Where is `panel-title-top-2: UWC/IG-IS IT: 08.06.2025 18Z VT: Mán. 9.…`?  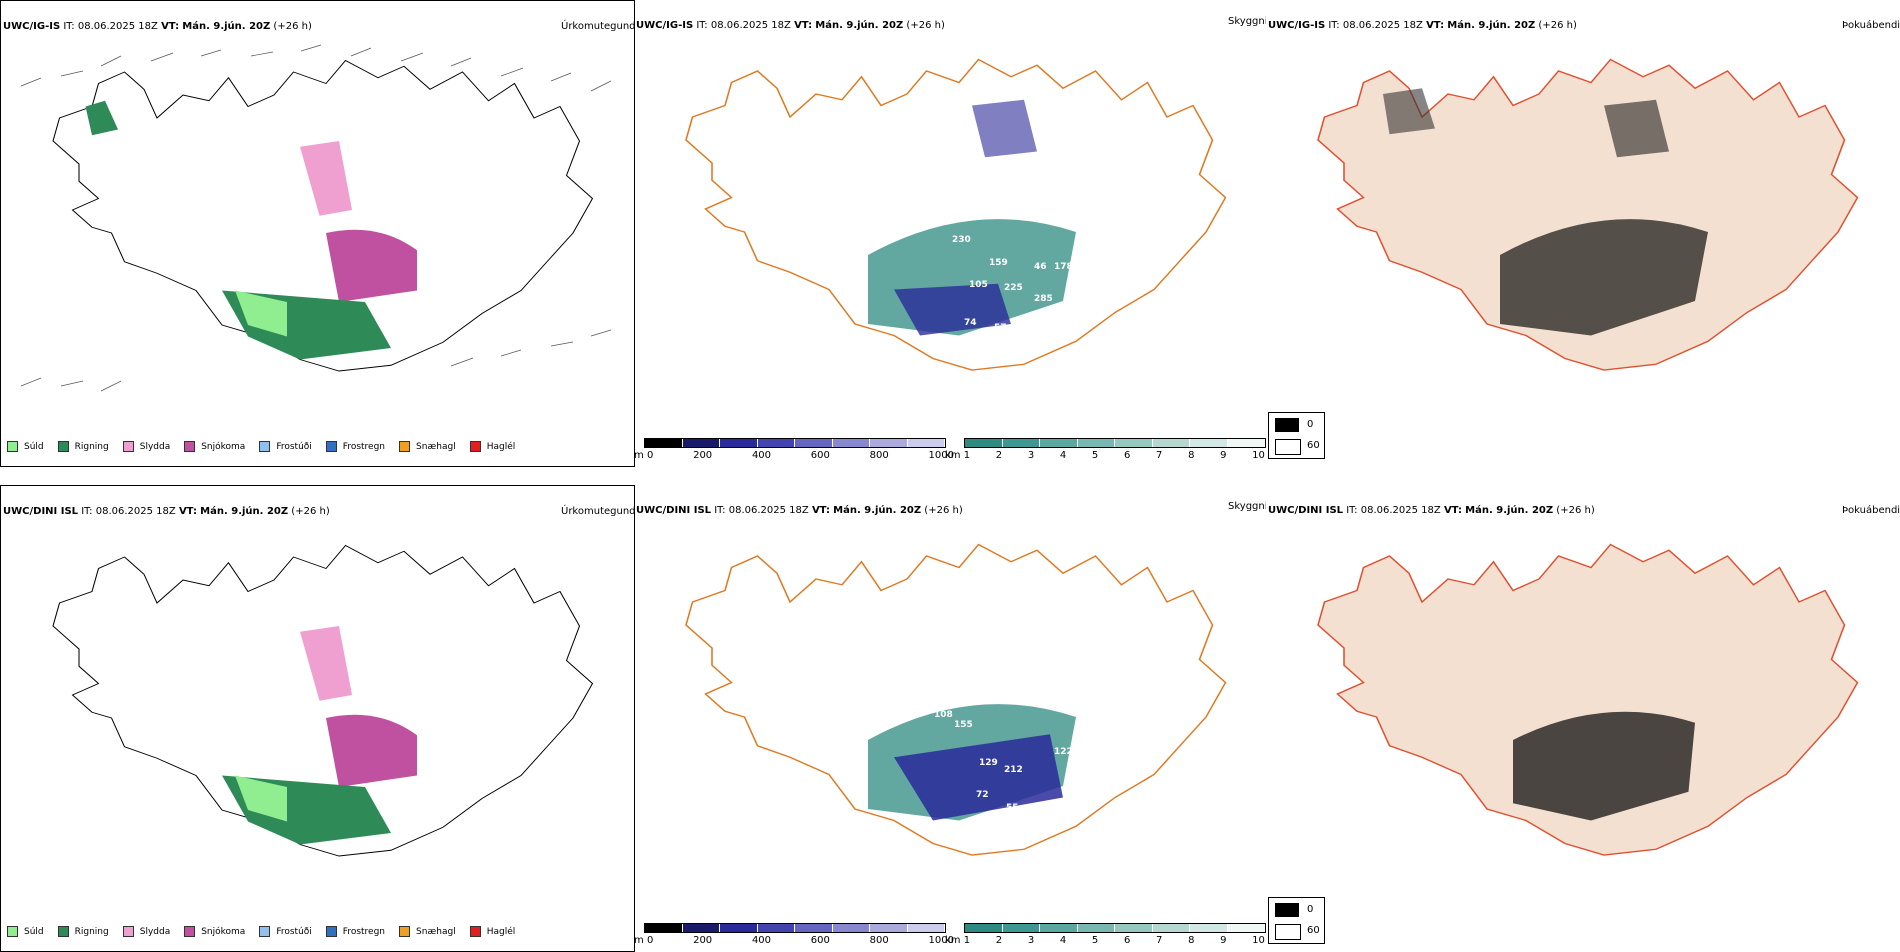 panel-title-top-2: UWC/IG-IS IT: 08.06.2025 18Z VT: Mán. 9.… is located at coordinates (790, 25).